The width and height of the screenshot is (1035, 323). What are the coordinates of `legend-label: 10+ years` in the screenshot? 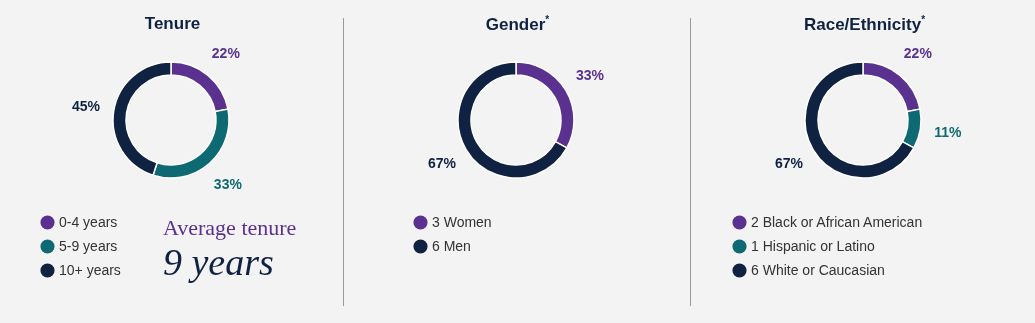 It's located at (90, 269).